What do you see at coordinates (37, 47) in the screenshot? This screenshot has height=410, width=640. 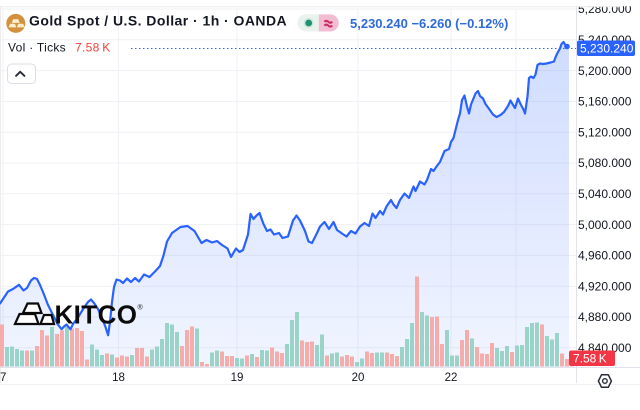 I see `svg-text: Vol · Ticks` at bounding box center [37, 47].